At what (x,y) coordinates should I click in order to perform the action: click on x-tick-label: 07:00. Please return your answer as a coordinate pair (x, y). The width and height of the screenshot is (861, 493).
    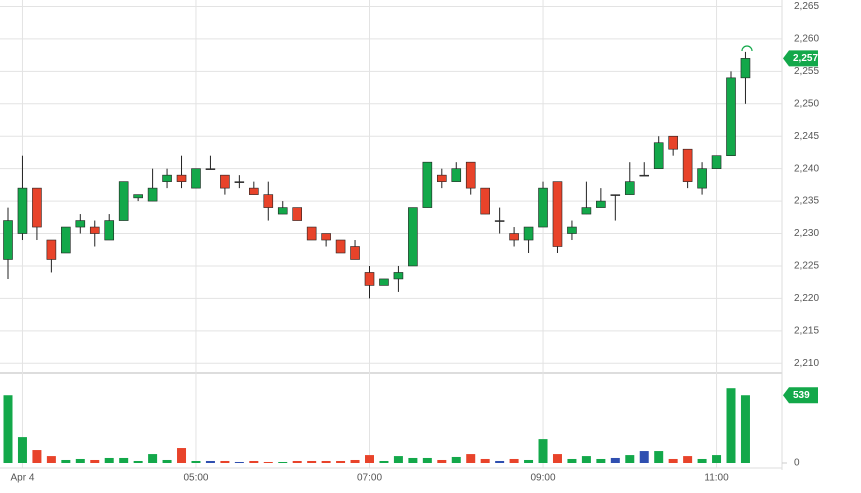
    Looking at the image, I should click on (369, 478).